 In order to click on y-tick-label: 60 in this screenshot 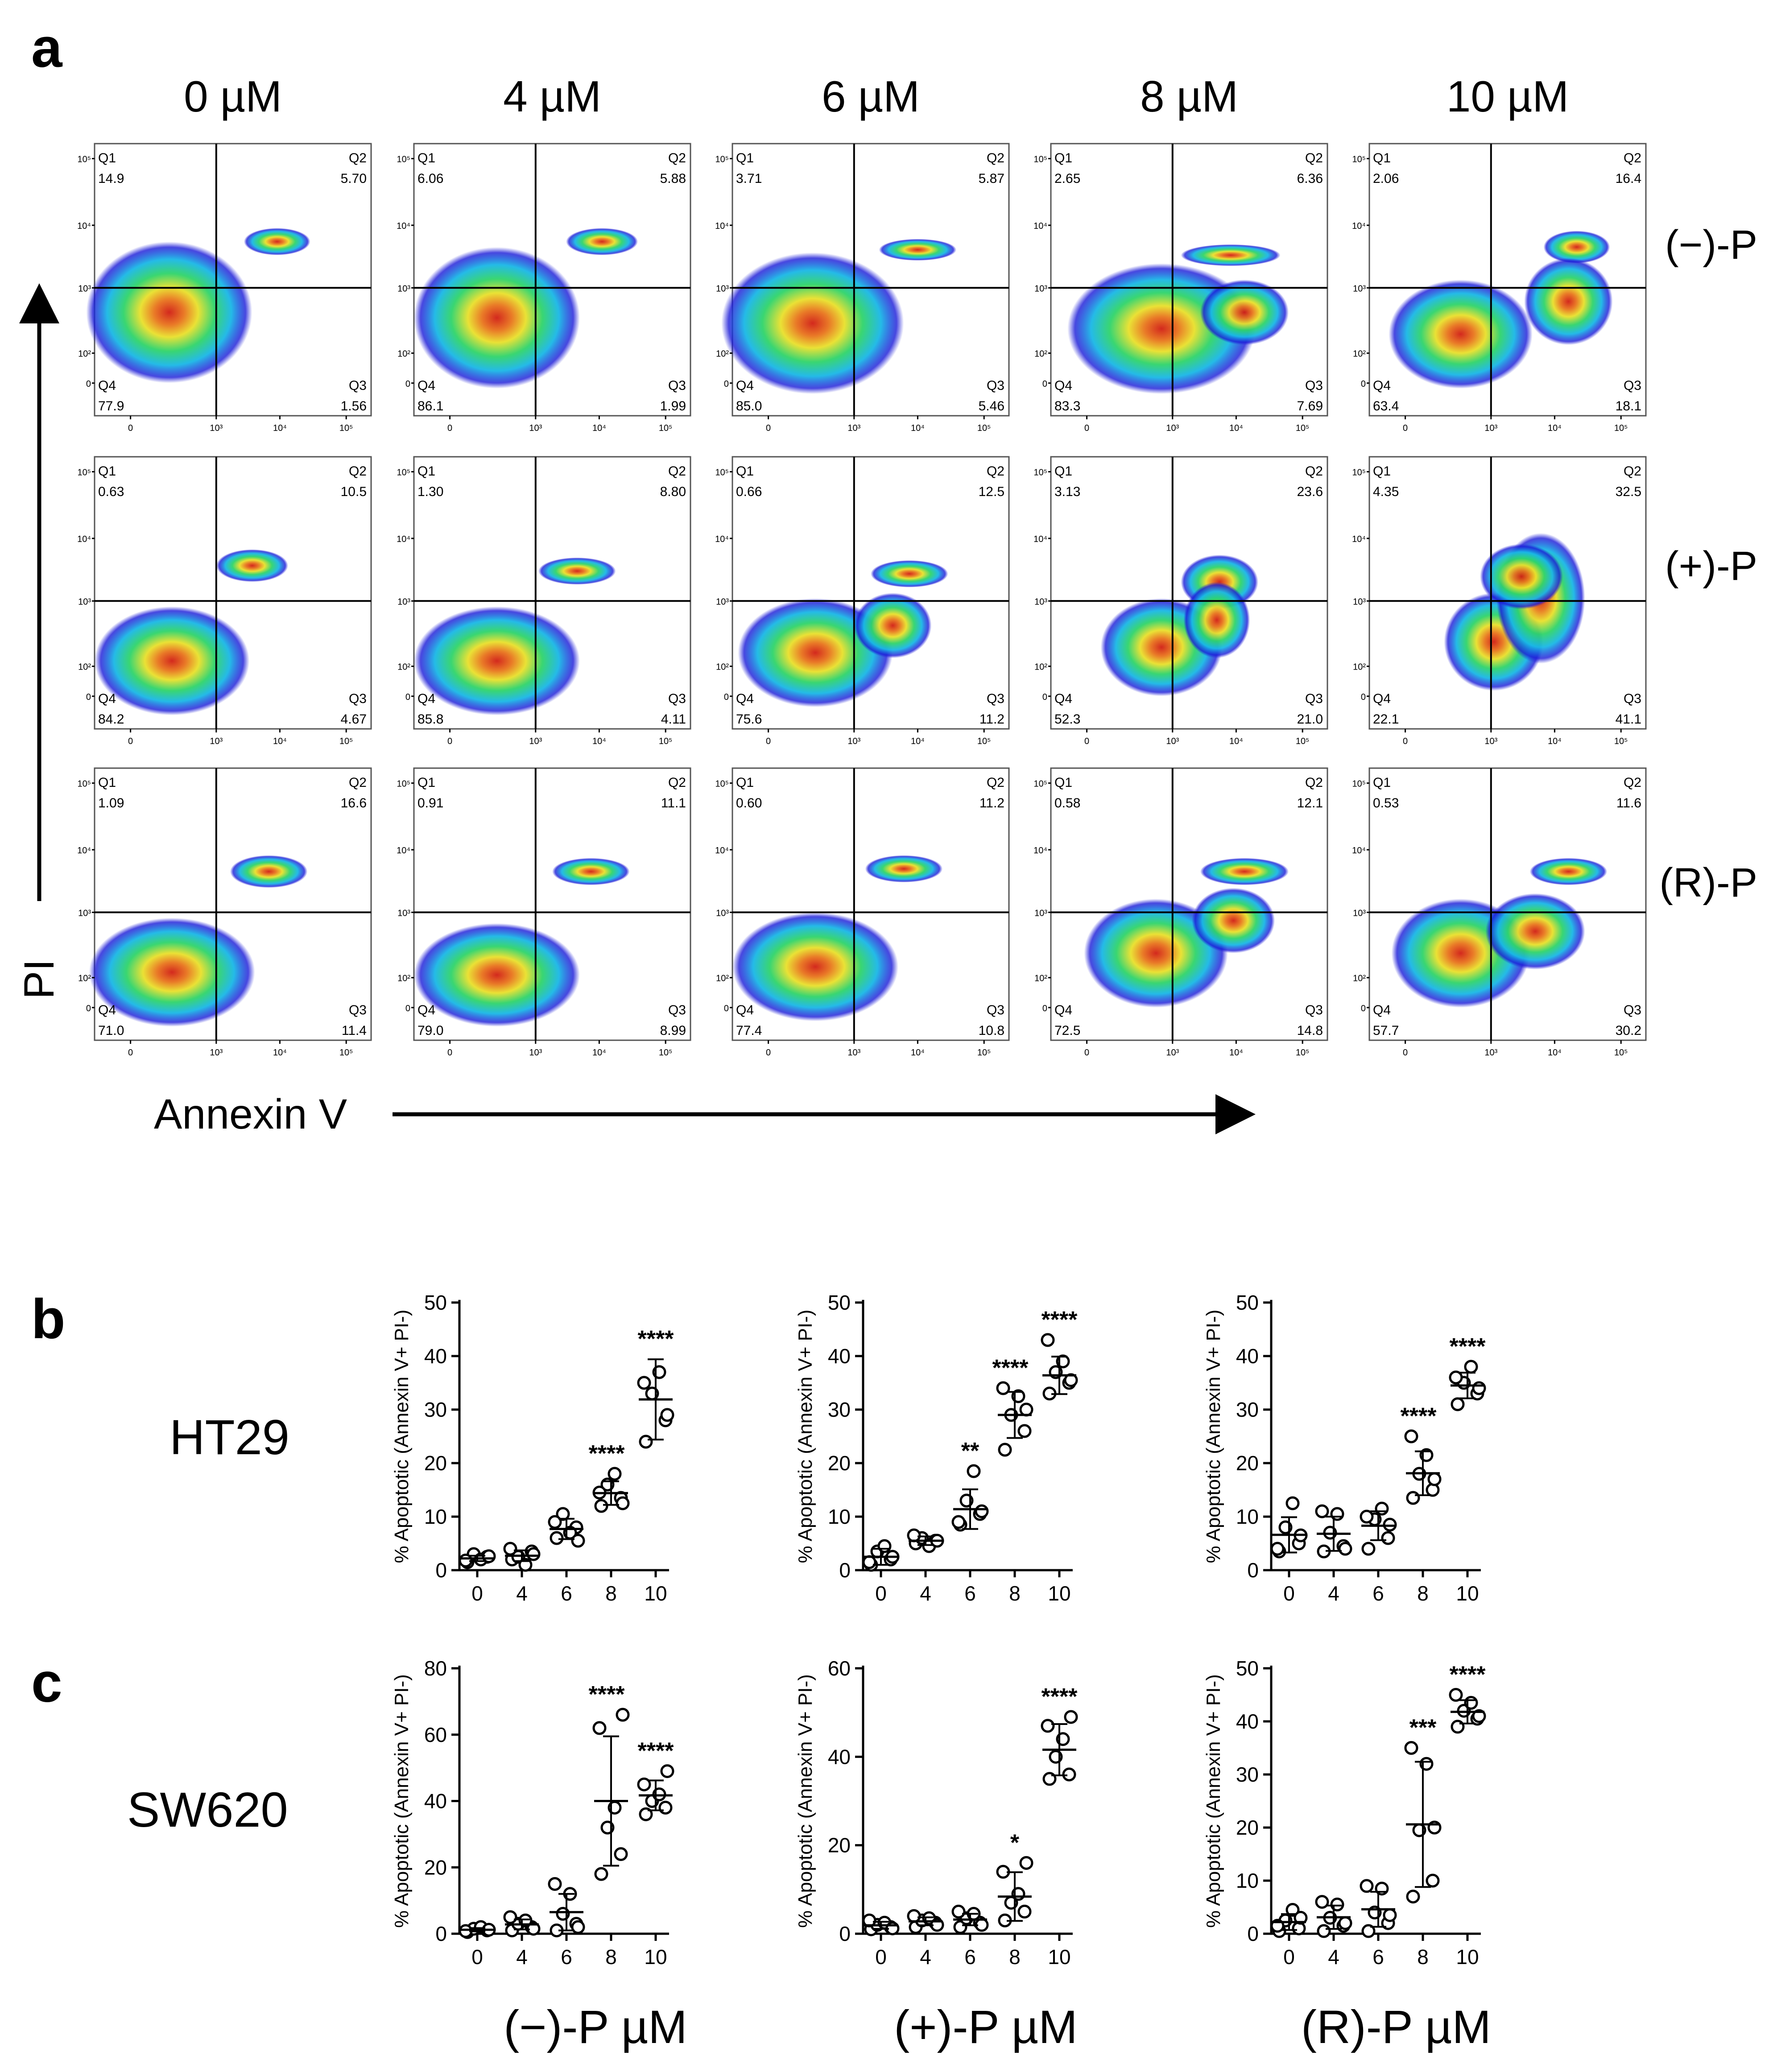, I will do `click(435, 1734)`.